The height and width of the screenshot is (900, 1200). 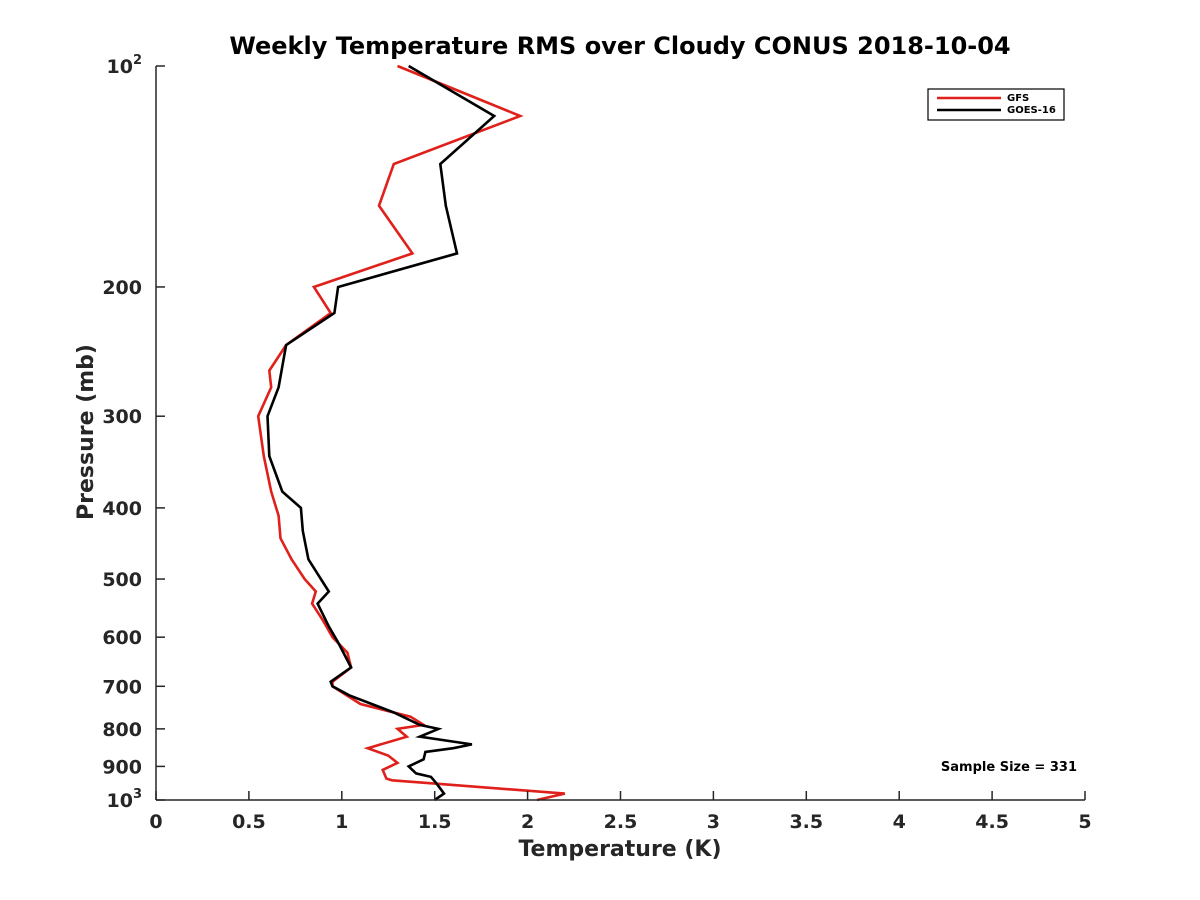 I want to click on y-tick-label: 400, so click(x=122, y=509).